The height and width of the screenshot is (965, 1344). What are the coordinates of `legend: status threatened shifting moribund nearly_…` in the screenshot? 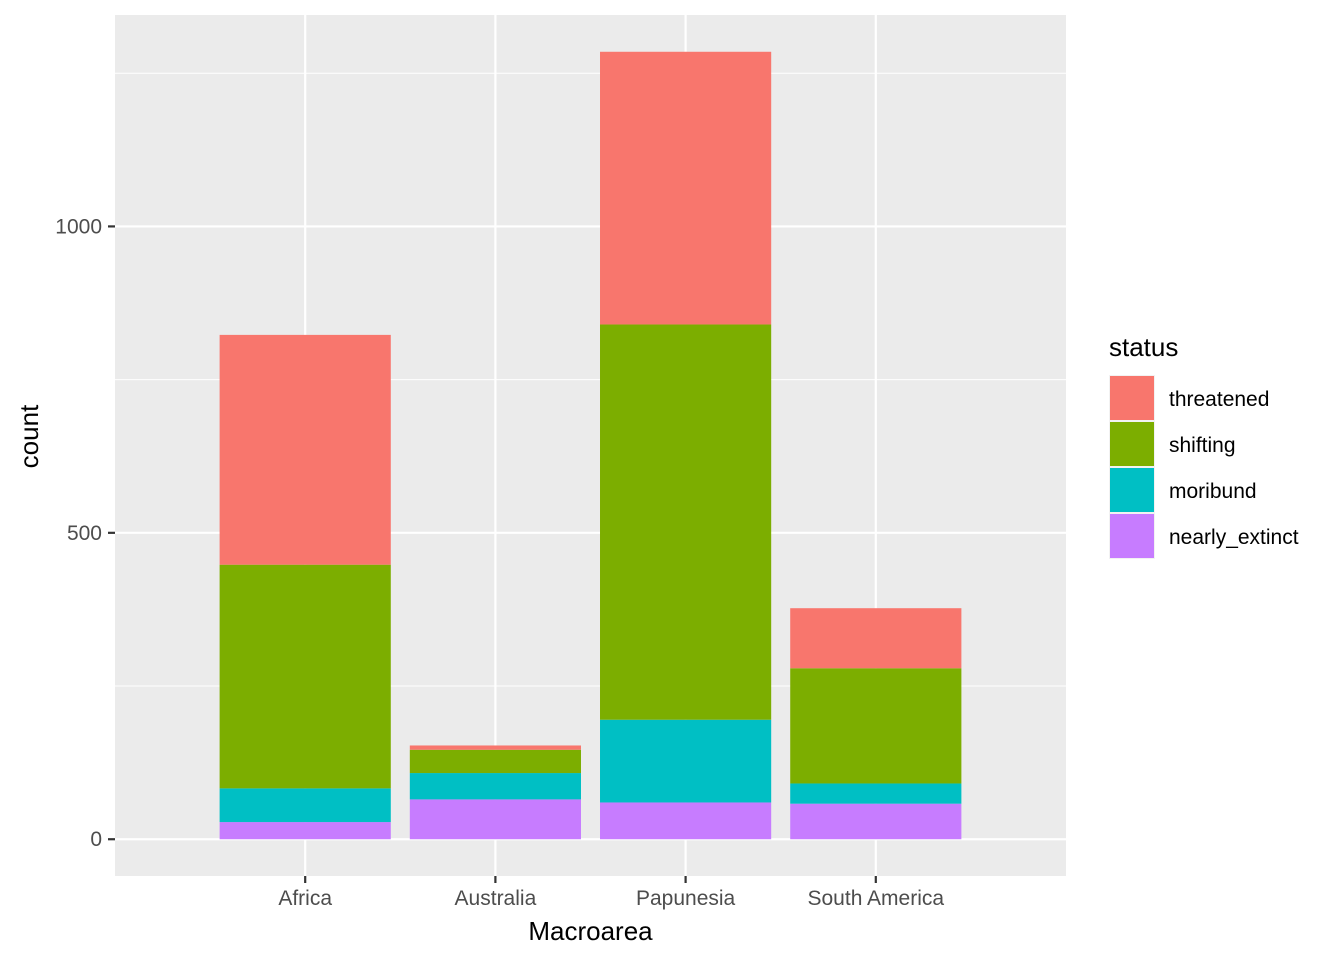 It's located at (1204, 445).